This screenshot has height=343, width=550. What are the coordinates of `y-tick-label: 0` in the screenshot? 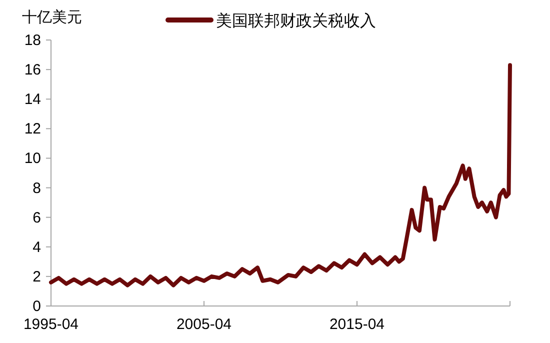 It's located at (36, 306).